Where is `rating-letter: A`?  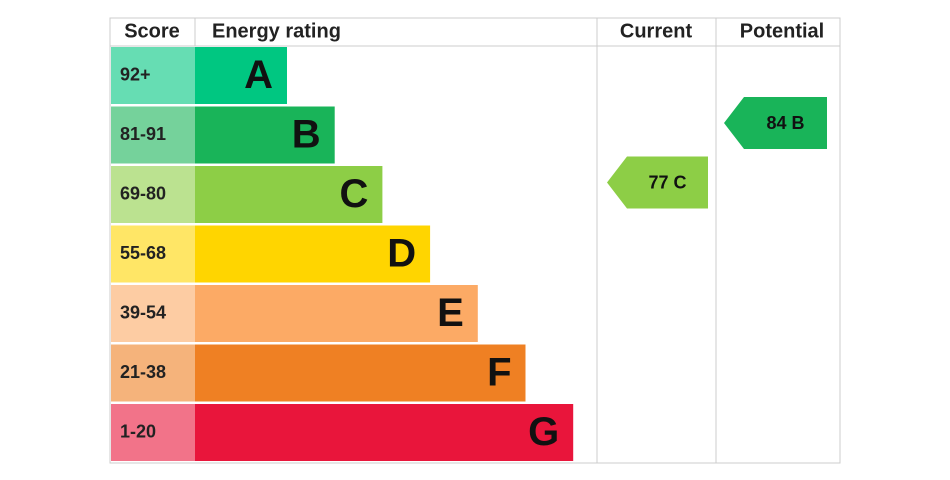
rating-letter: A is located at coordinates (258, 75).